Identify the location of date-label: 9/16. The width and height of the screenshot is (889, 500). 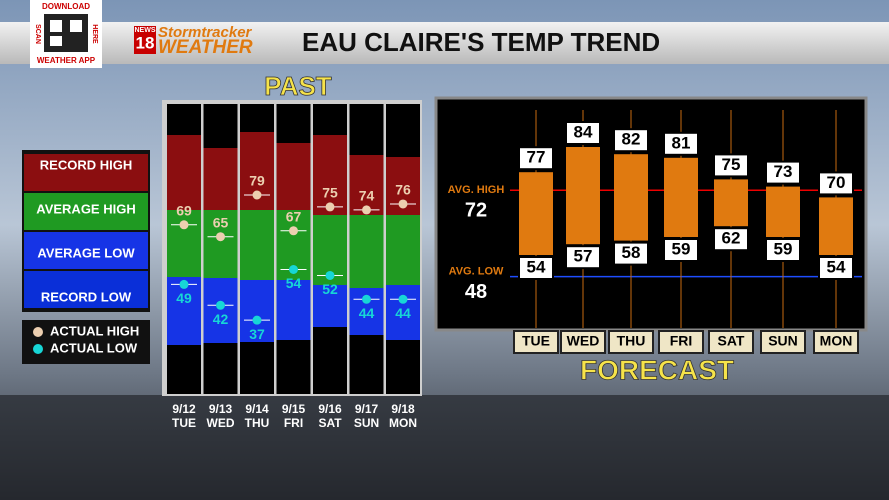
(330, 409).